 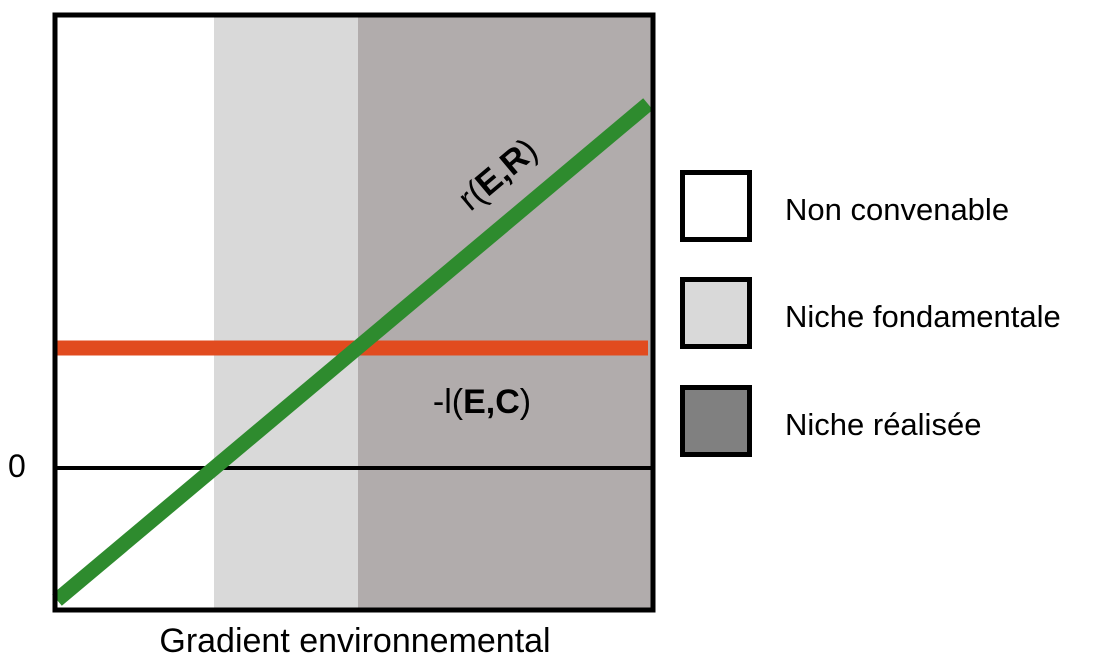 I want to click on loss-label-prefix: -l(, so click(x=448, y=402).